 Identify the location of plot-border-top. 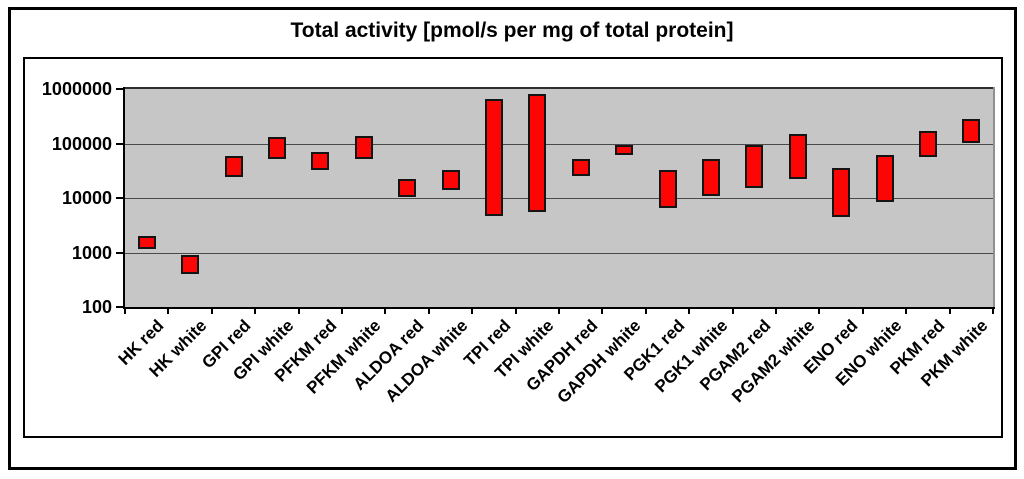
(559, 88).